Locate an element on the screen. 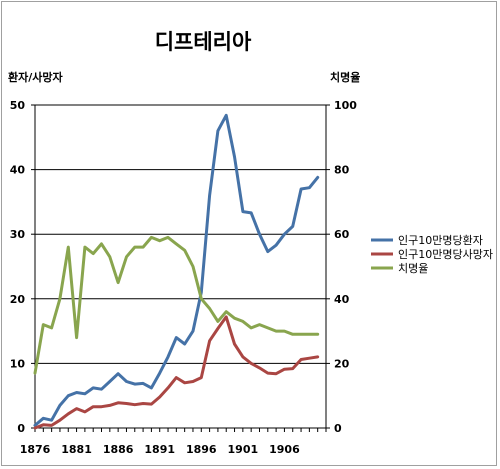  y-left-tick-label: 40 is located at coordinates (18, 170).